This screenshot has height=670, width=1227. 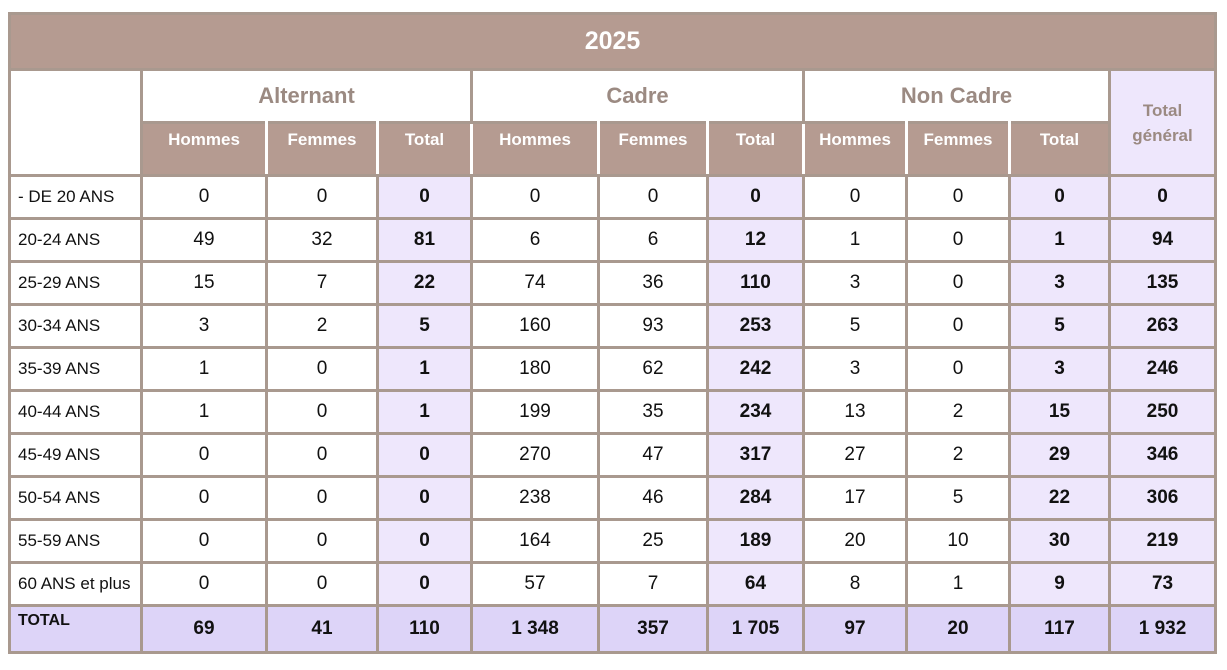 I want to click on data-row: 60 ANS et plus 0 0 0 57 7 64 8 1 9 73, so click(x=613, y=584).